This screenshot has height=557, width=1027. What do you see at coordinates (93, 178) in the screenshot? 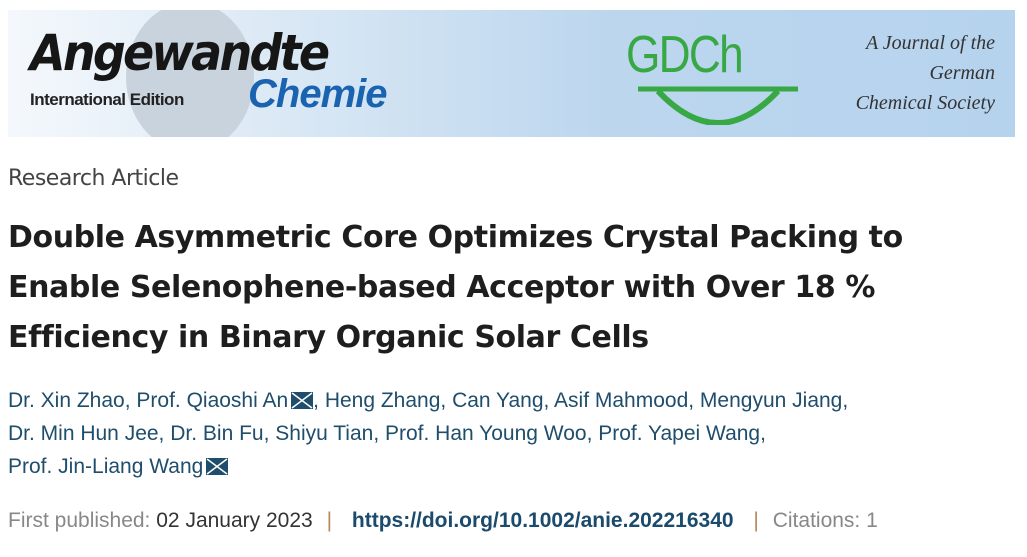
I see `article-type: Research Article` at bounding box center [93, 178].